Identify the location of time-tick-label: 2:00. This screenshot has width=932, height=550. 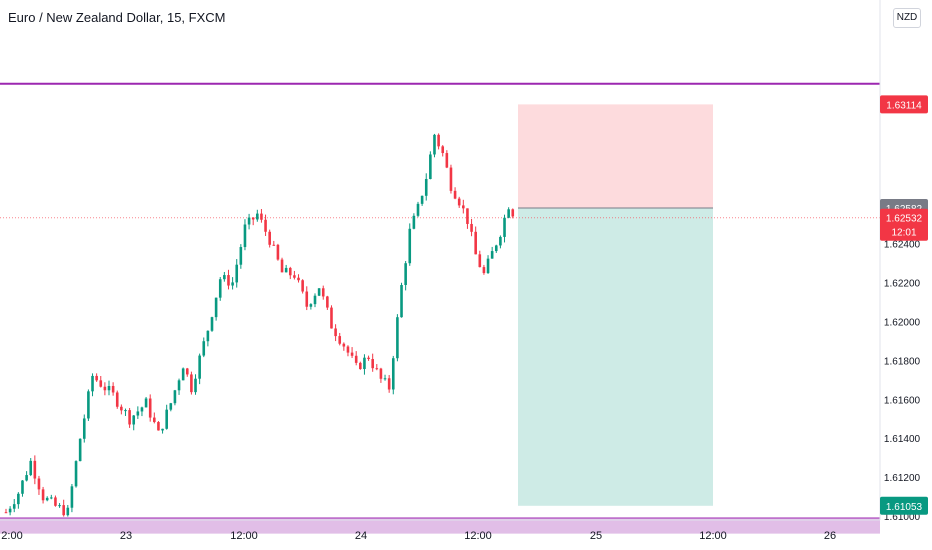
(11, 536).